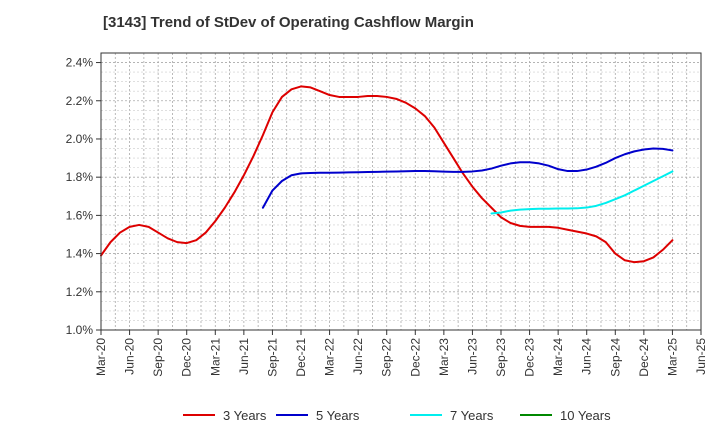 Image resolution: width=720 pixels, height=440 pixels. Describe the element at coordinates (701, 356) in the screenshot. I see `x-tick-label: Jun-25` at that location.